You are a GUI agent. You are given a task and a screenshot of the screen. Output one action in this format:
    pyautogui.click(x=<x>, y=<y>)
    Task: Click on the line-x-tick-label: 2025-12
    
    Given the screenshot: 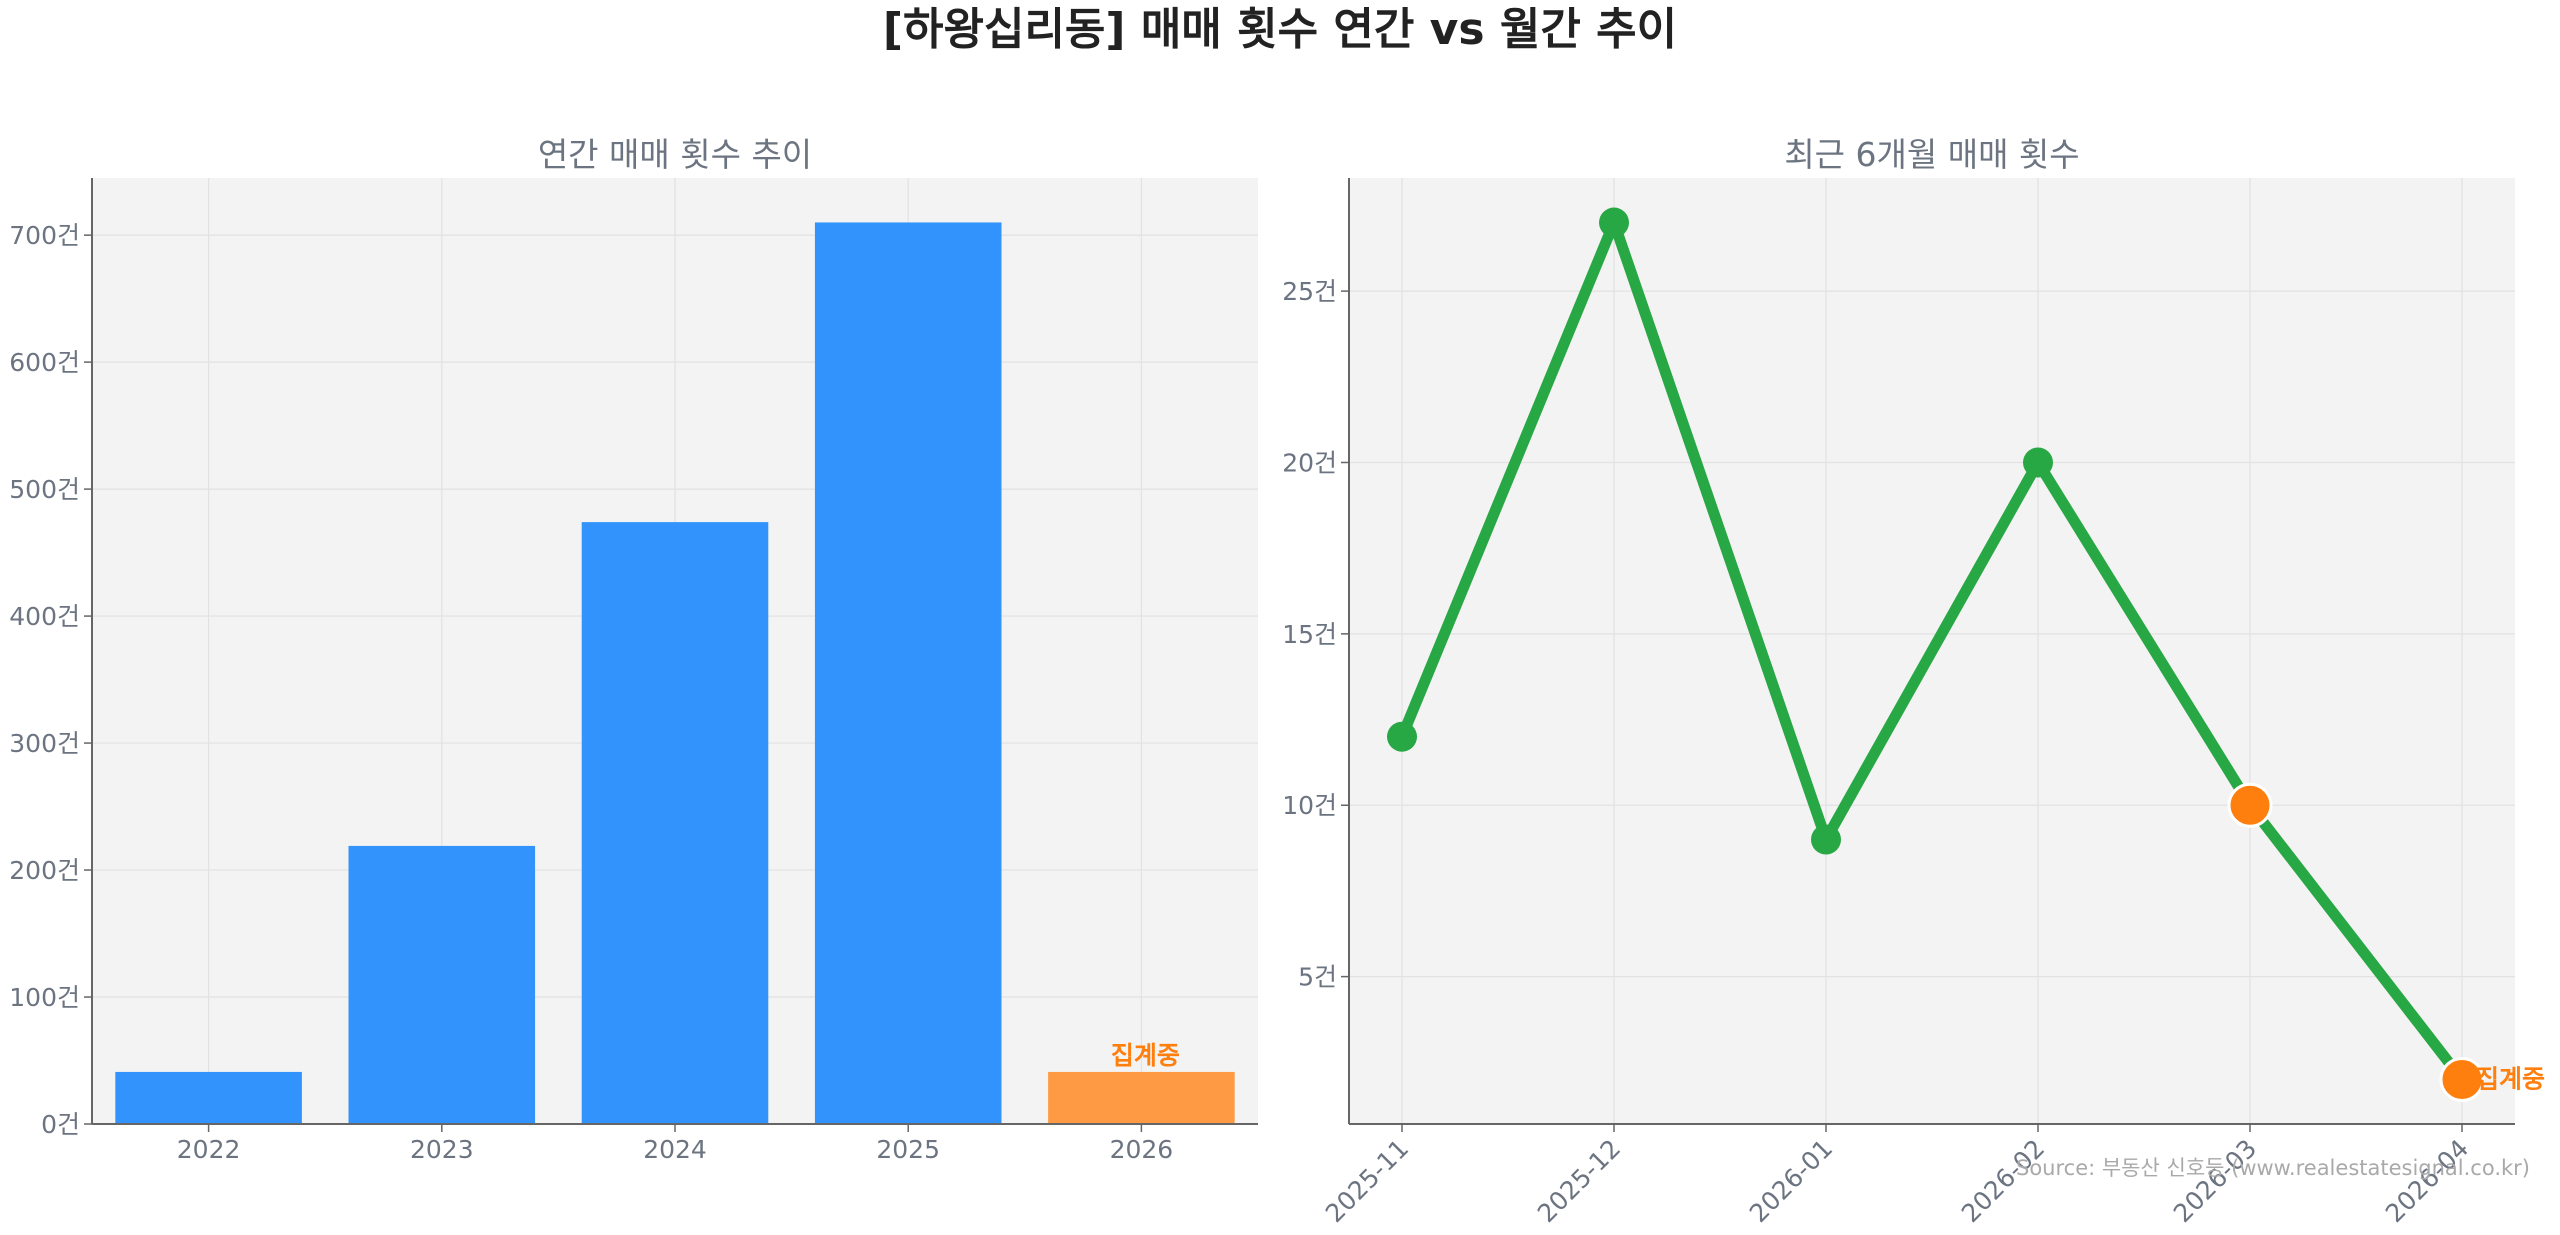 What is the action you would take?
    pyautogui.click(x=1579, y=1181)
    